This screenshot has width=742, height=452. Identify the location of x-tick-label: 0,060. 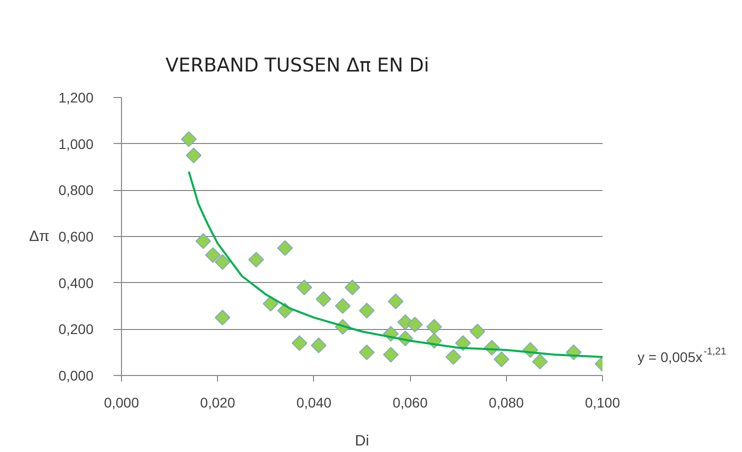
(410, 402).